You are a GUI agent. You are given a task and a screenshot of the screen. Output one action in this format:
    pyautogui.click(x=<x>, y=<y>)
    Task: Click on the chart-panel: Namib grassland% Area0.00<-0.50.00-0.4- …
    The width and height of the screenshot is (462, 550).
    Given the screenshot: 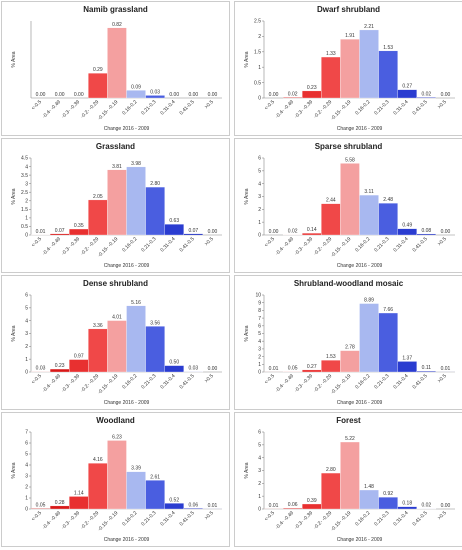 What is the action you would take?
    pyautogui.click(x=115, y=68)
    